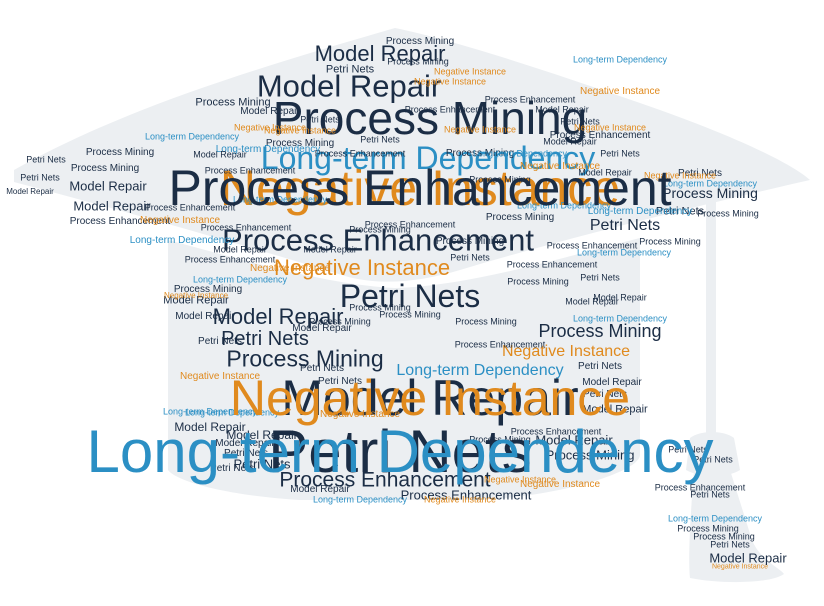 The width and height of the screenshot is (824, 606). I want to click on tassel-knot, so click(713, 454).